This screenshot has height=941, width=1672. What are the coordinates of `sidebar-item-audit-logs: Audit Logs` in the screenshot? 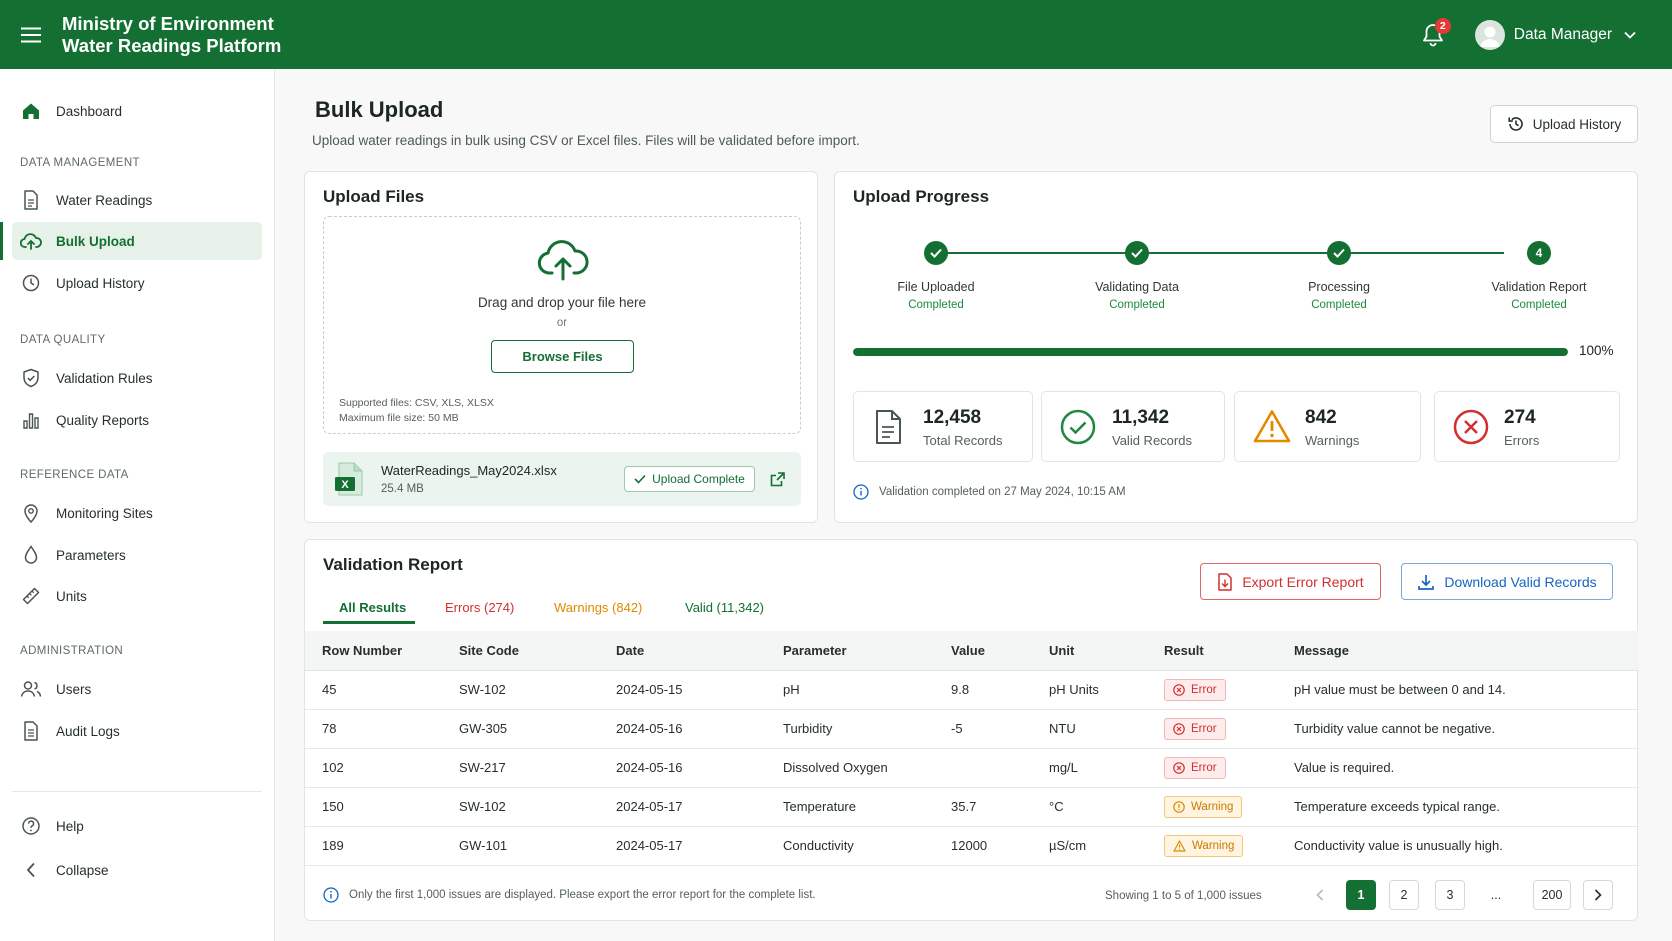 It's located at (137, 731).